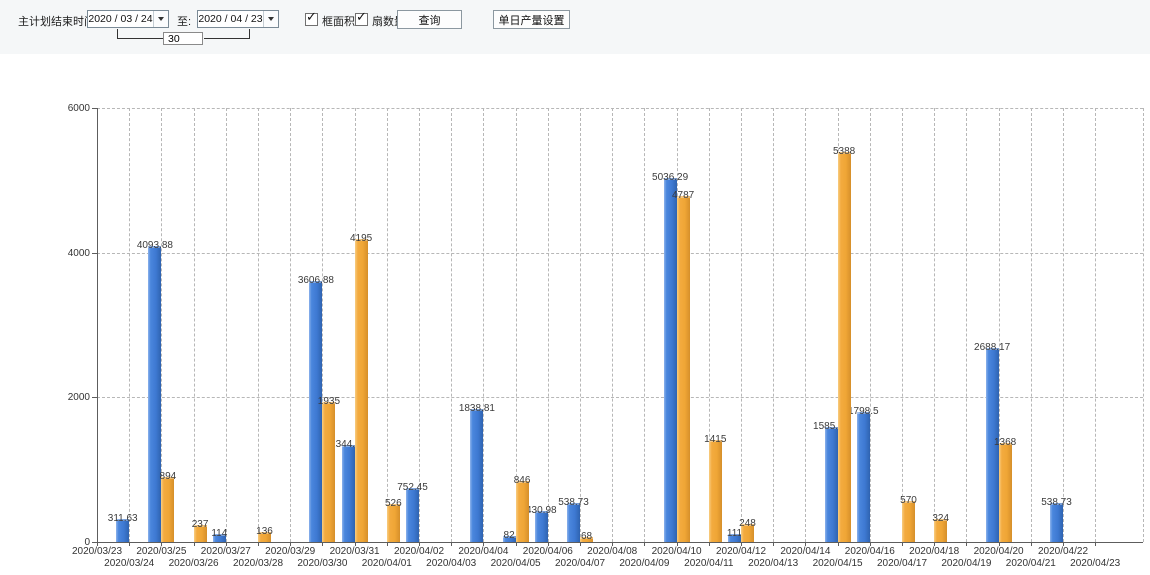 The image size is (1150, 575). Describe the element at coordinates (354, 551) in the screenshot. I see `x-tick-label: 2020/03/31` at that location.